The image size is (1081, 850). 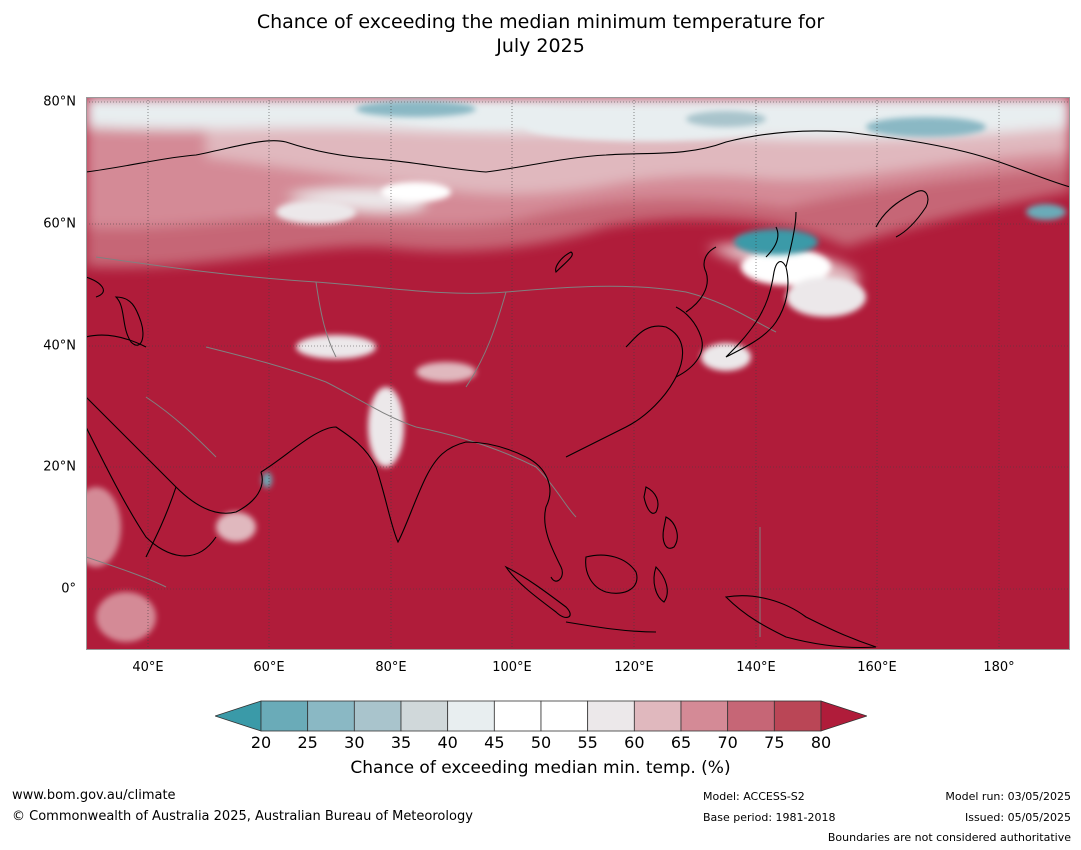 What do you see at coordinates (821, 742) in the screenshot?
I see `colorbar-tick-label: 80` at bounding box center [821, 742].